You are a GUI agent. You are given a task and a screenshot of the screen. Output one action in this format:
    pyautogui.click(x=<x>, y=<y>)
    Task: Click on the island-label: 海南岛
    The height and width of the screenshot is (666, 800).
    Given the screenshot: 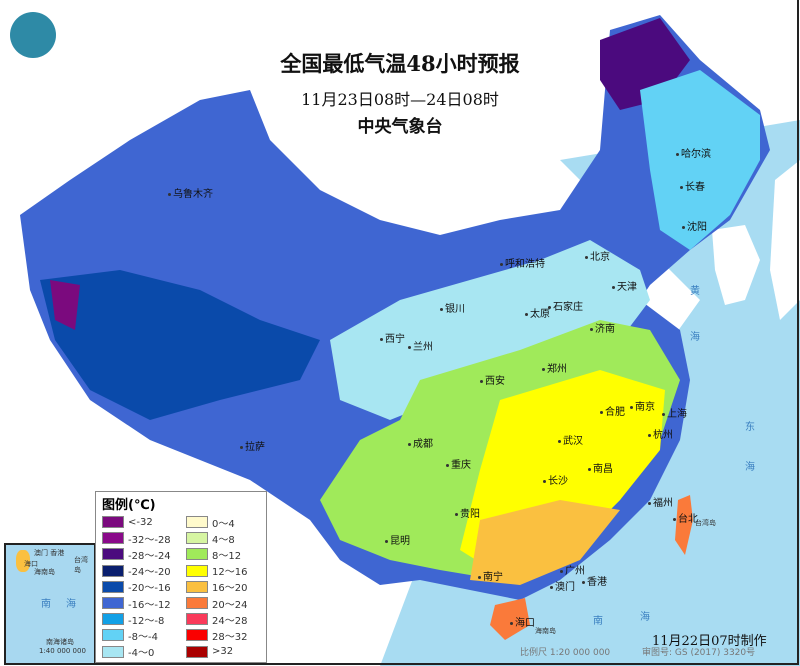 What is the action you would take?
    pyautogui.click(x=545, y=631)
    